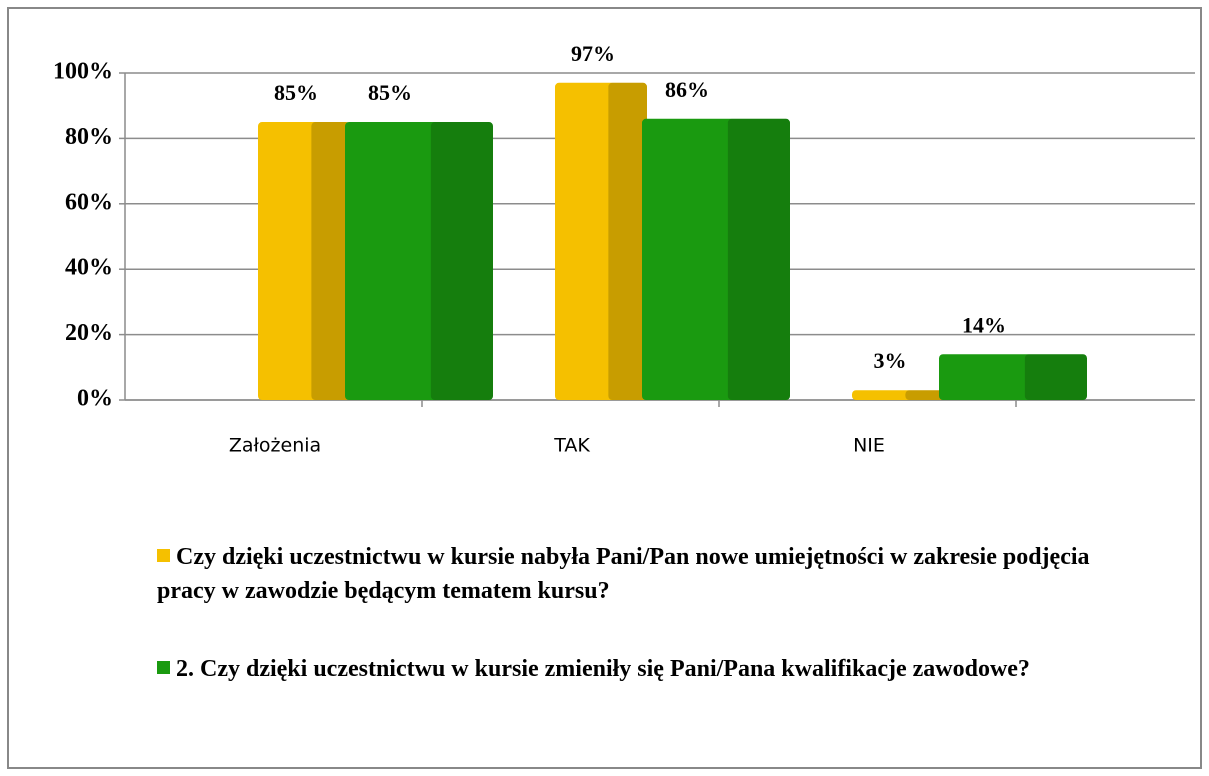  I want to click on y-tick-label: 20%, so click(89, 333).